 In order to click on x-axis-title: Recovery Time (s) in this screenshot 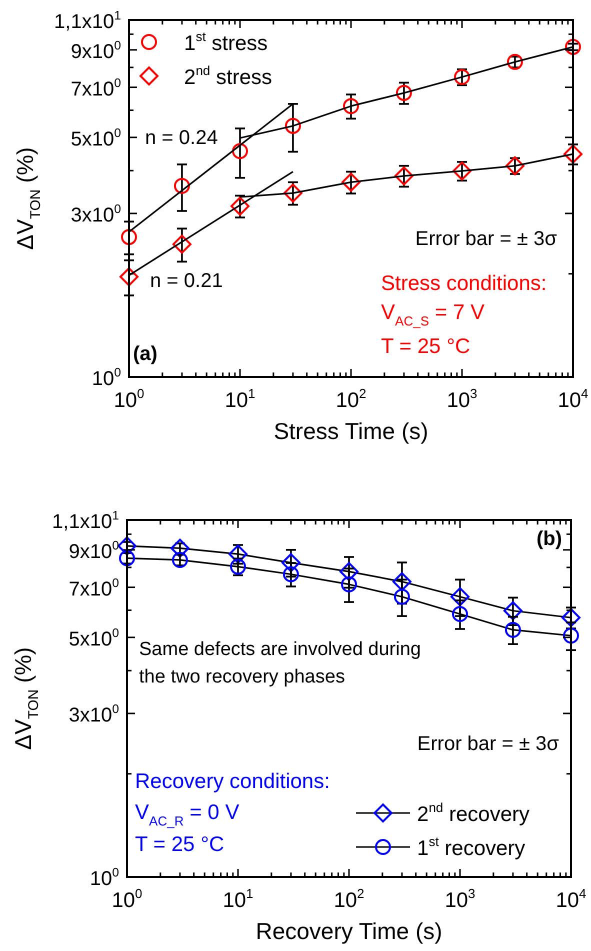, I will do `click(349, 931)`.